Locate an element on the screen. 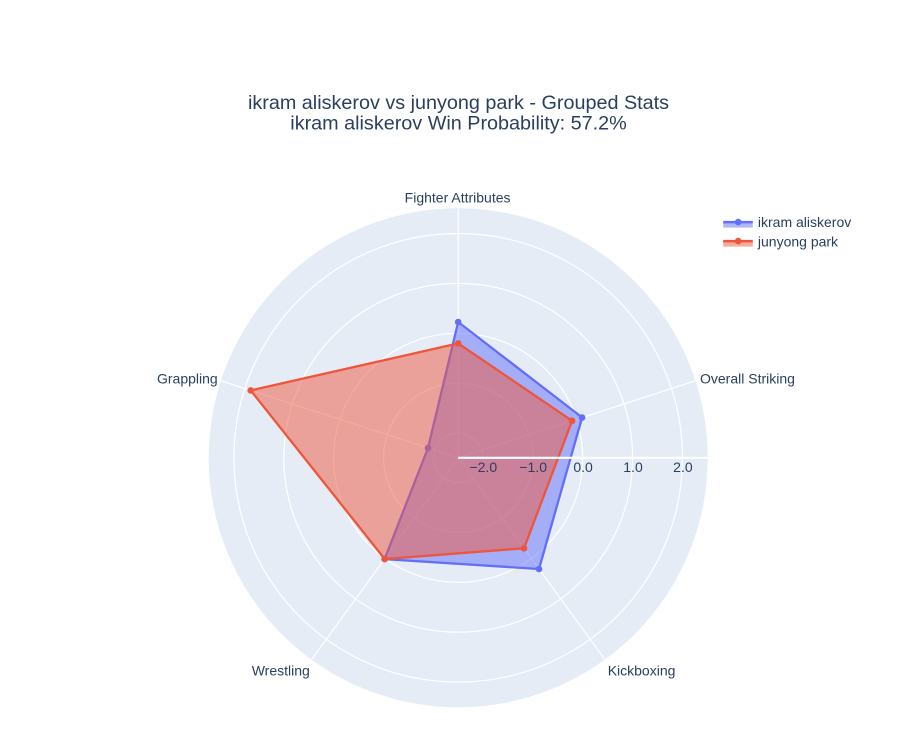 The image size is (909, 746). svg-text: ikram aliskerov is located at coordinates (804, 222).